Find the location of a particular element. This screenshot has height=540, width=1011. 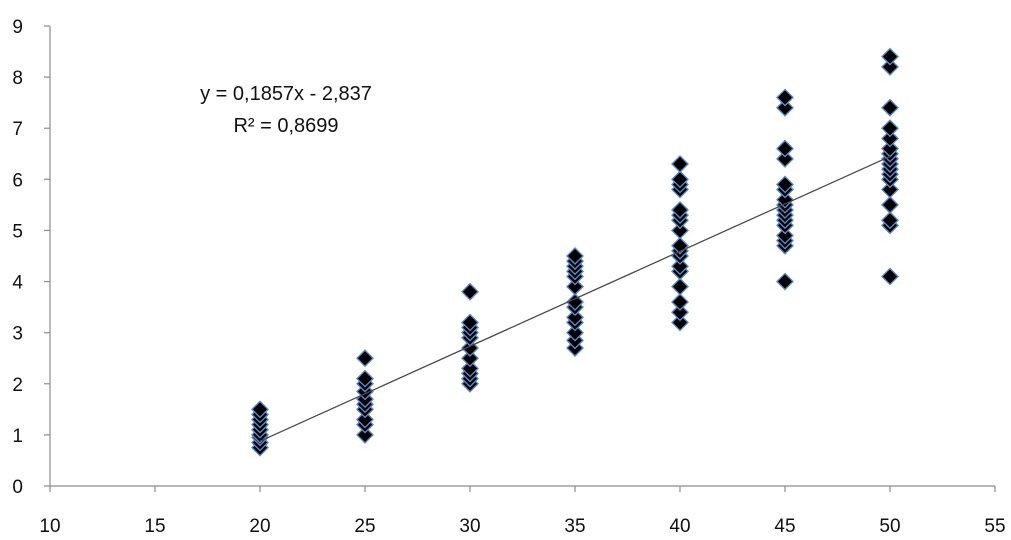

y-tick-label: 0 is located at coordinates (17, 487).